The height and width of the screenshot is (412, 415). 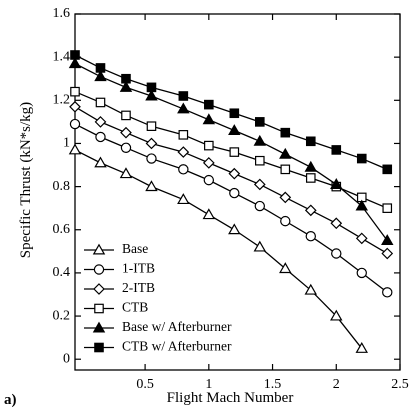 I want to click on legend-item: CTB w/ Afterburner, so click(x=158, y=346).